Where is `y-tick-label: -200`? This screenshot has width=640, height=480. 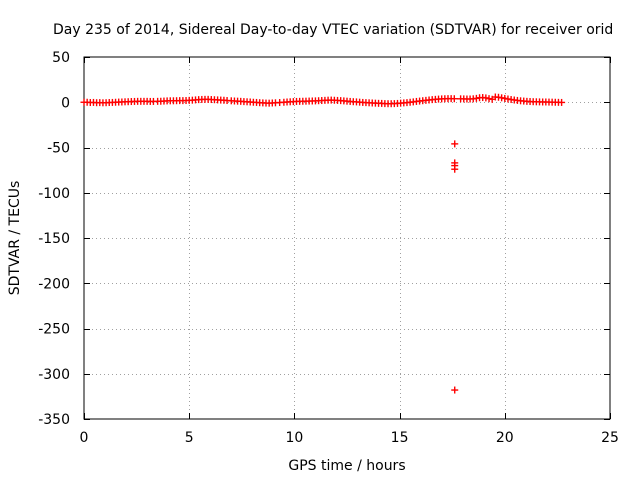 y-tick-label: -200 is located at coordinates (54, 284).